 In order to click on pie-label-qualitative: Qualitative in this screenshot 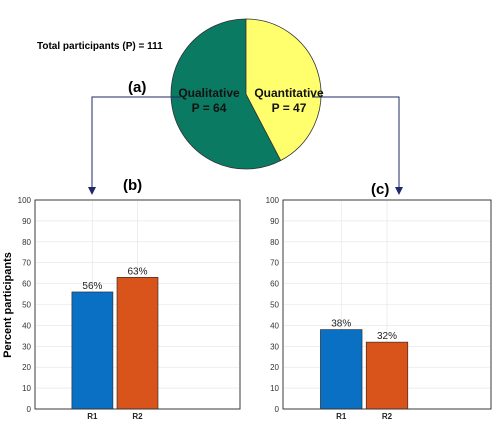, I will do `click(209, 93)`.